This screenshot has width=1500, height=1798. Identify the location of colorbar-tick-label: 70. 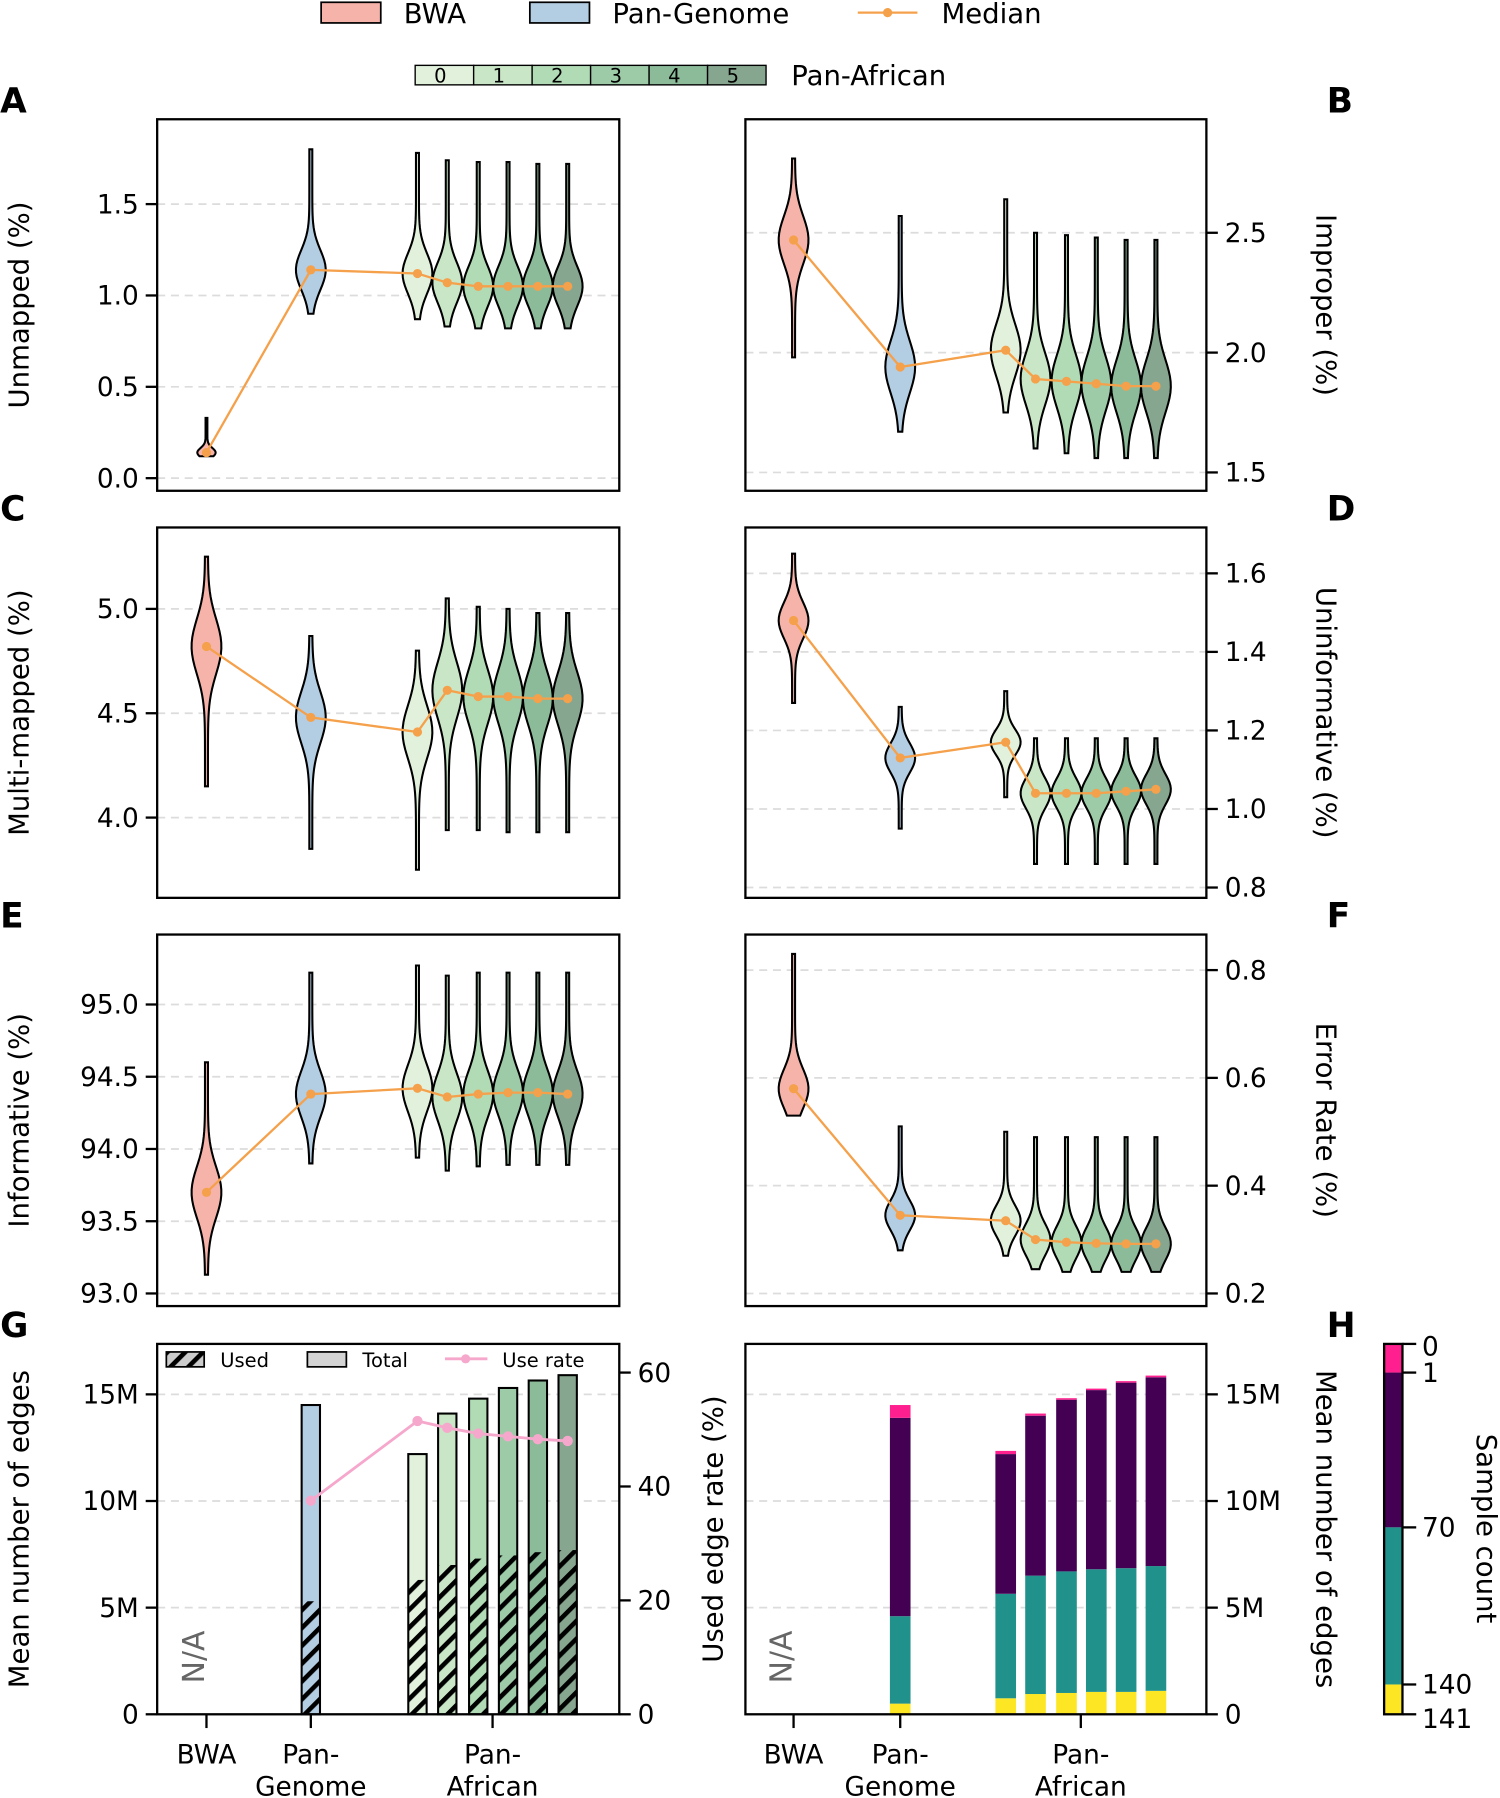
(1439, 1529).